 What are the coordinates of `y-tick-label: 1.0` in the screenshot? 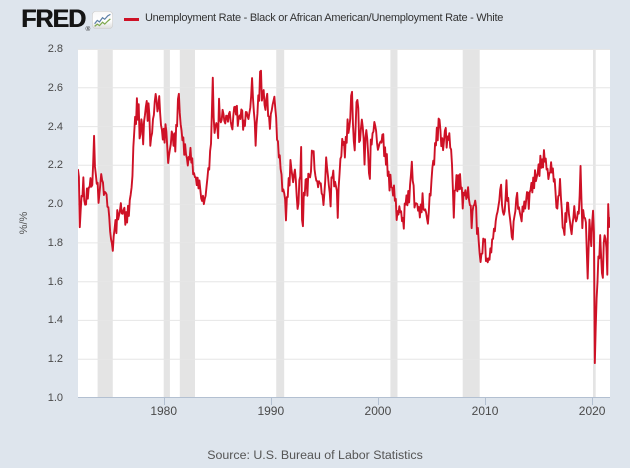 It's located at (55, 398).